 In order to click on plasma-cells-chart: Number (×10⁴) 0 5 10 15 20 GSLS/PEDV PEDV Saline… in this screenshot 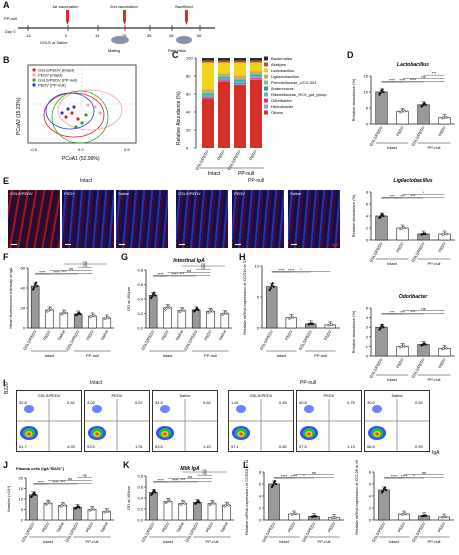, I will do `click(60, 505)`.